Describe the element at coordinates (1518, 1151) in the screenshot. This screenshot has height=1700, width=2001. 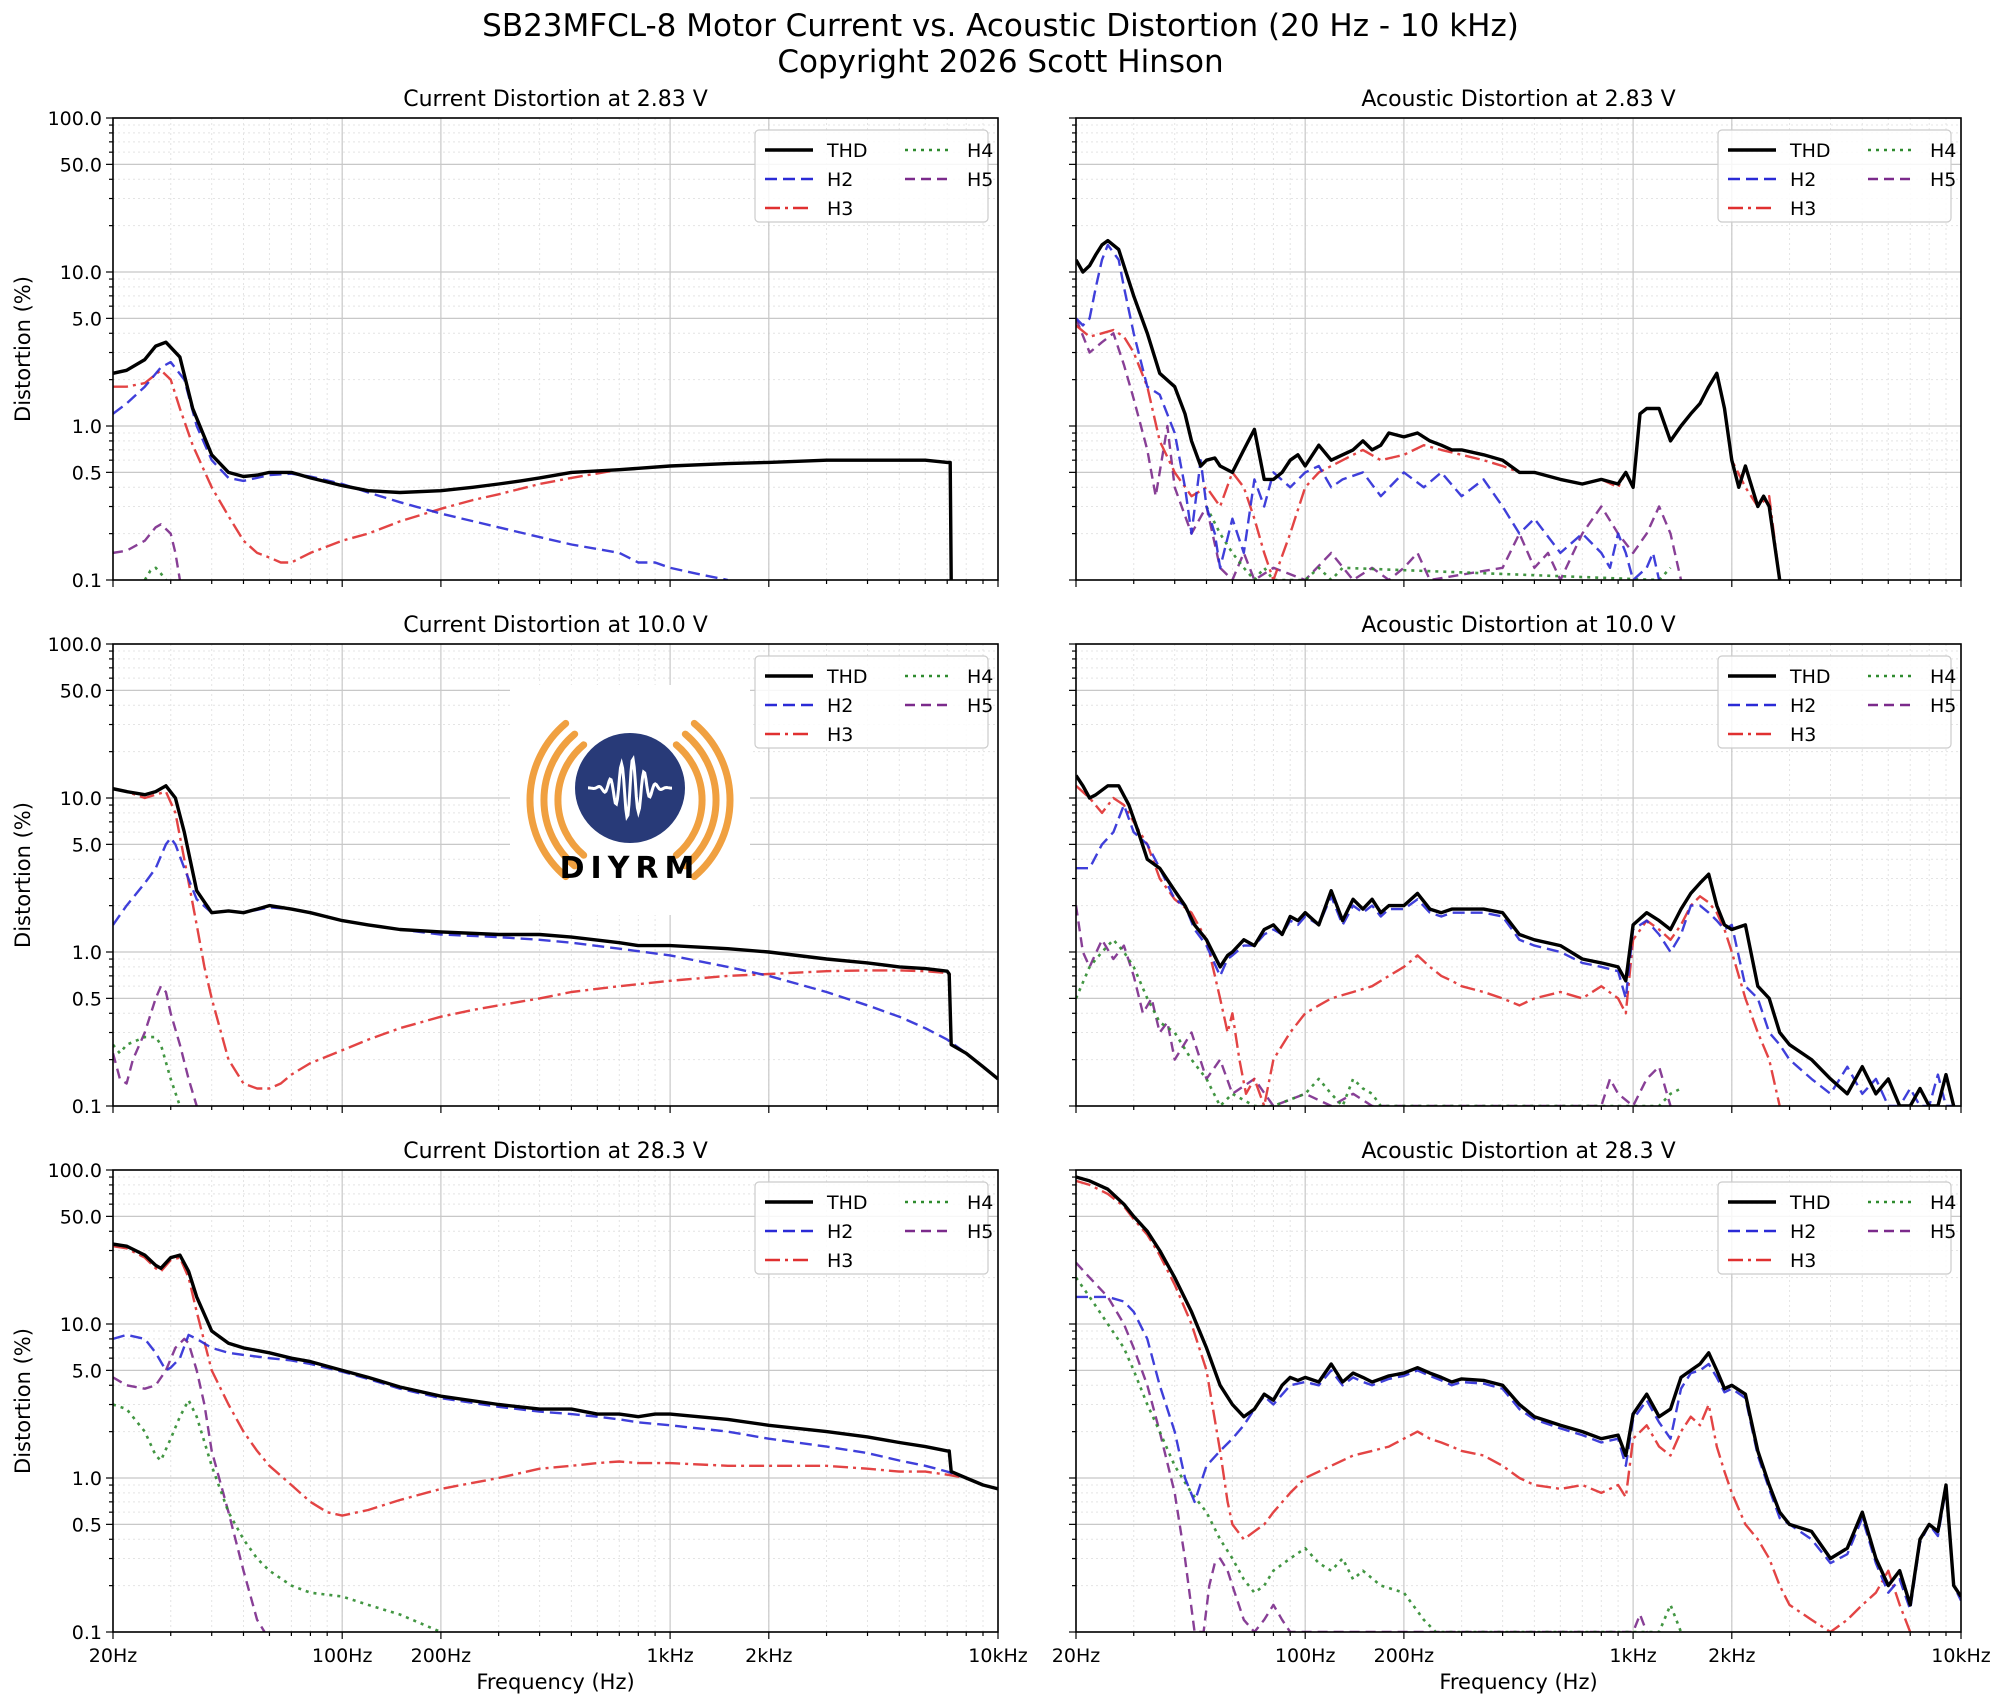
I see `panel-title: Acoustic Distortion at 28.3 V` at that location.